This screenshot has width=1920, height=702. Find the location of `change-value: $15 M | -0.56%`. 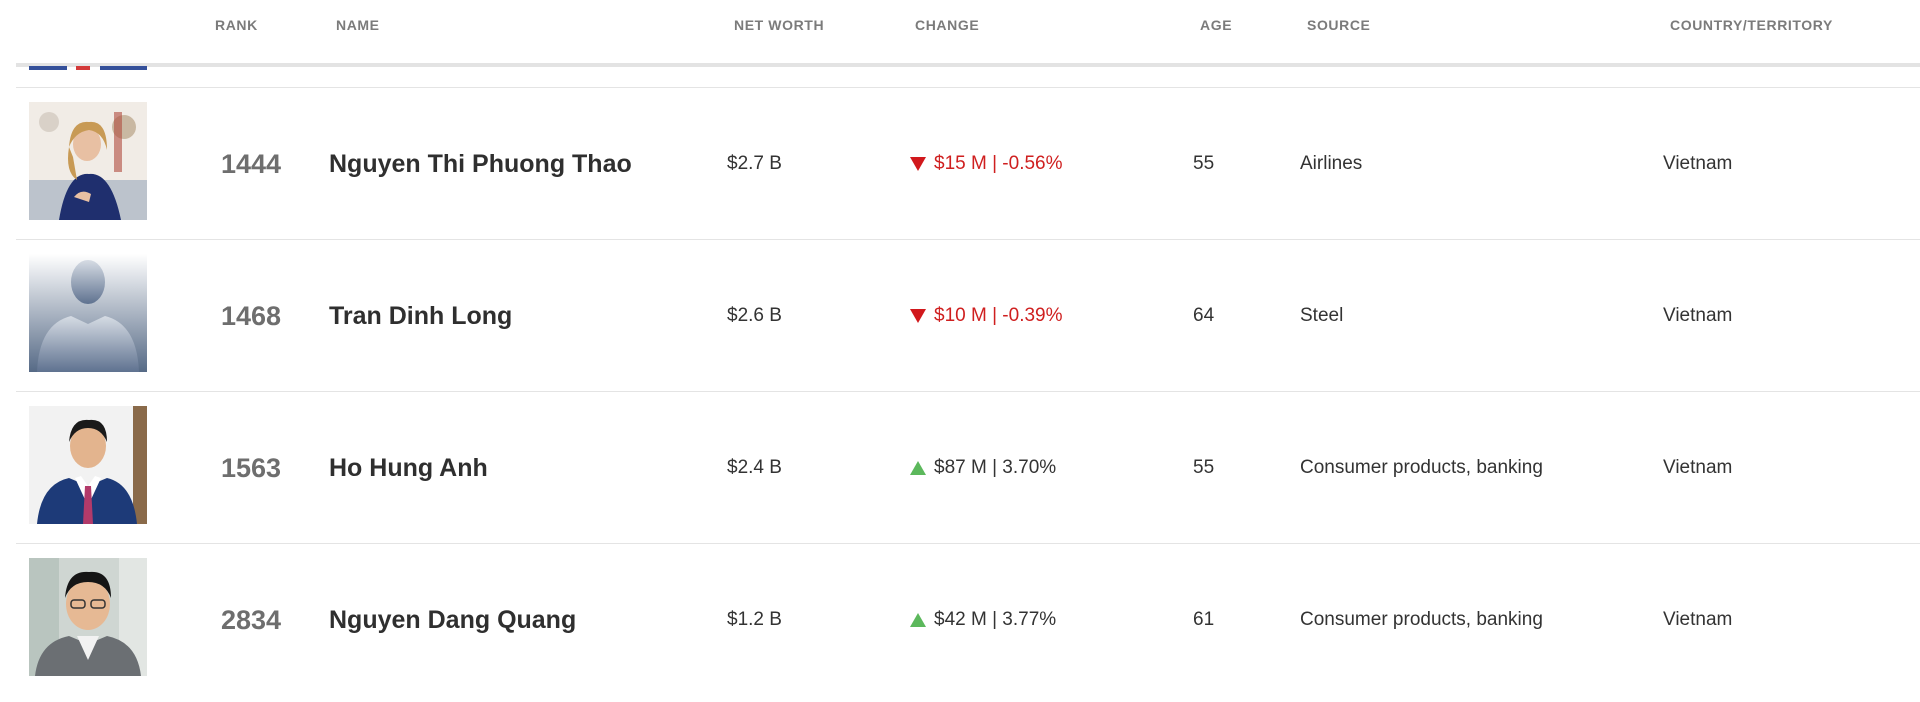

change-value: $15 M | -0.56% is located at coordinates (998, 163).